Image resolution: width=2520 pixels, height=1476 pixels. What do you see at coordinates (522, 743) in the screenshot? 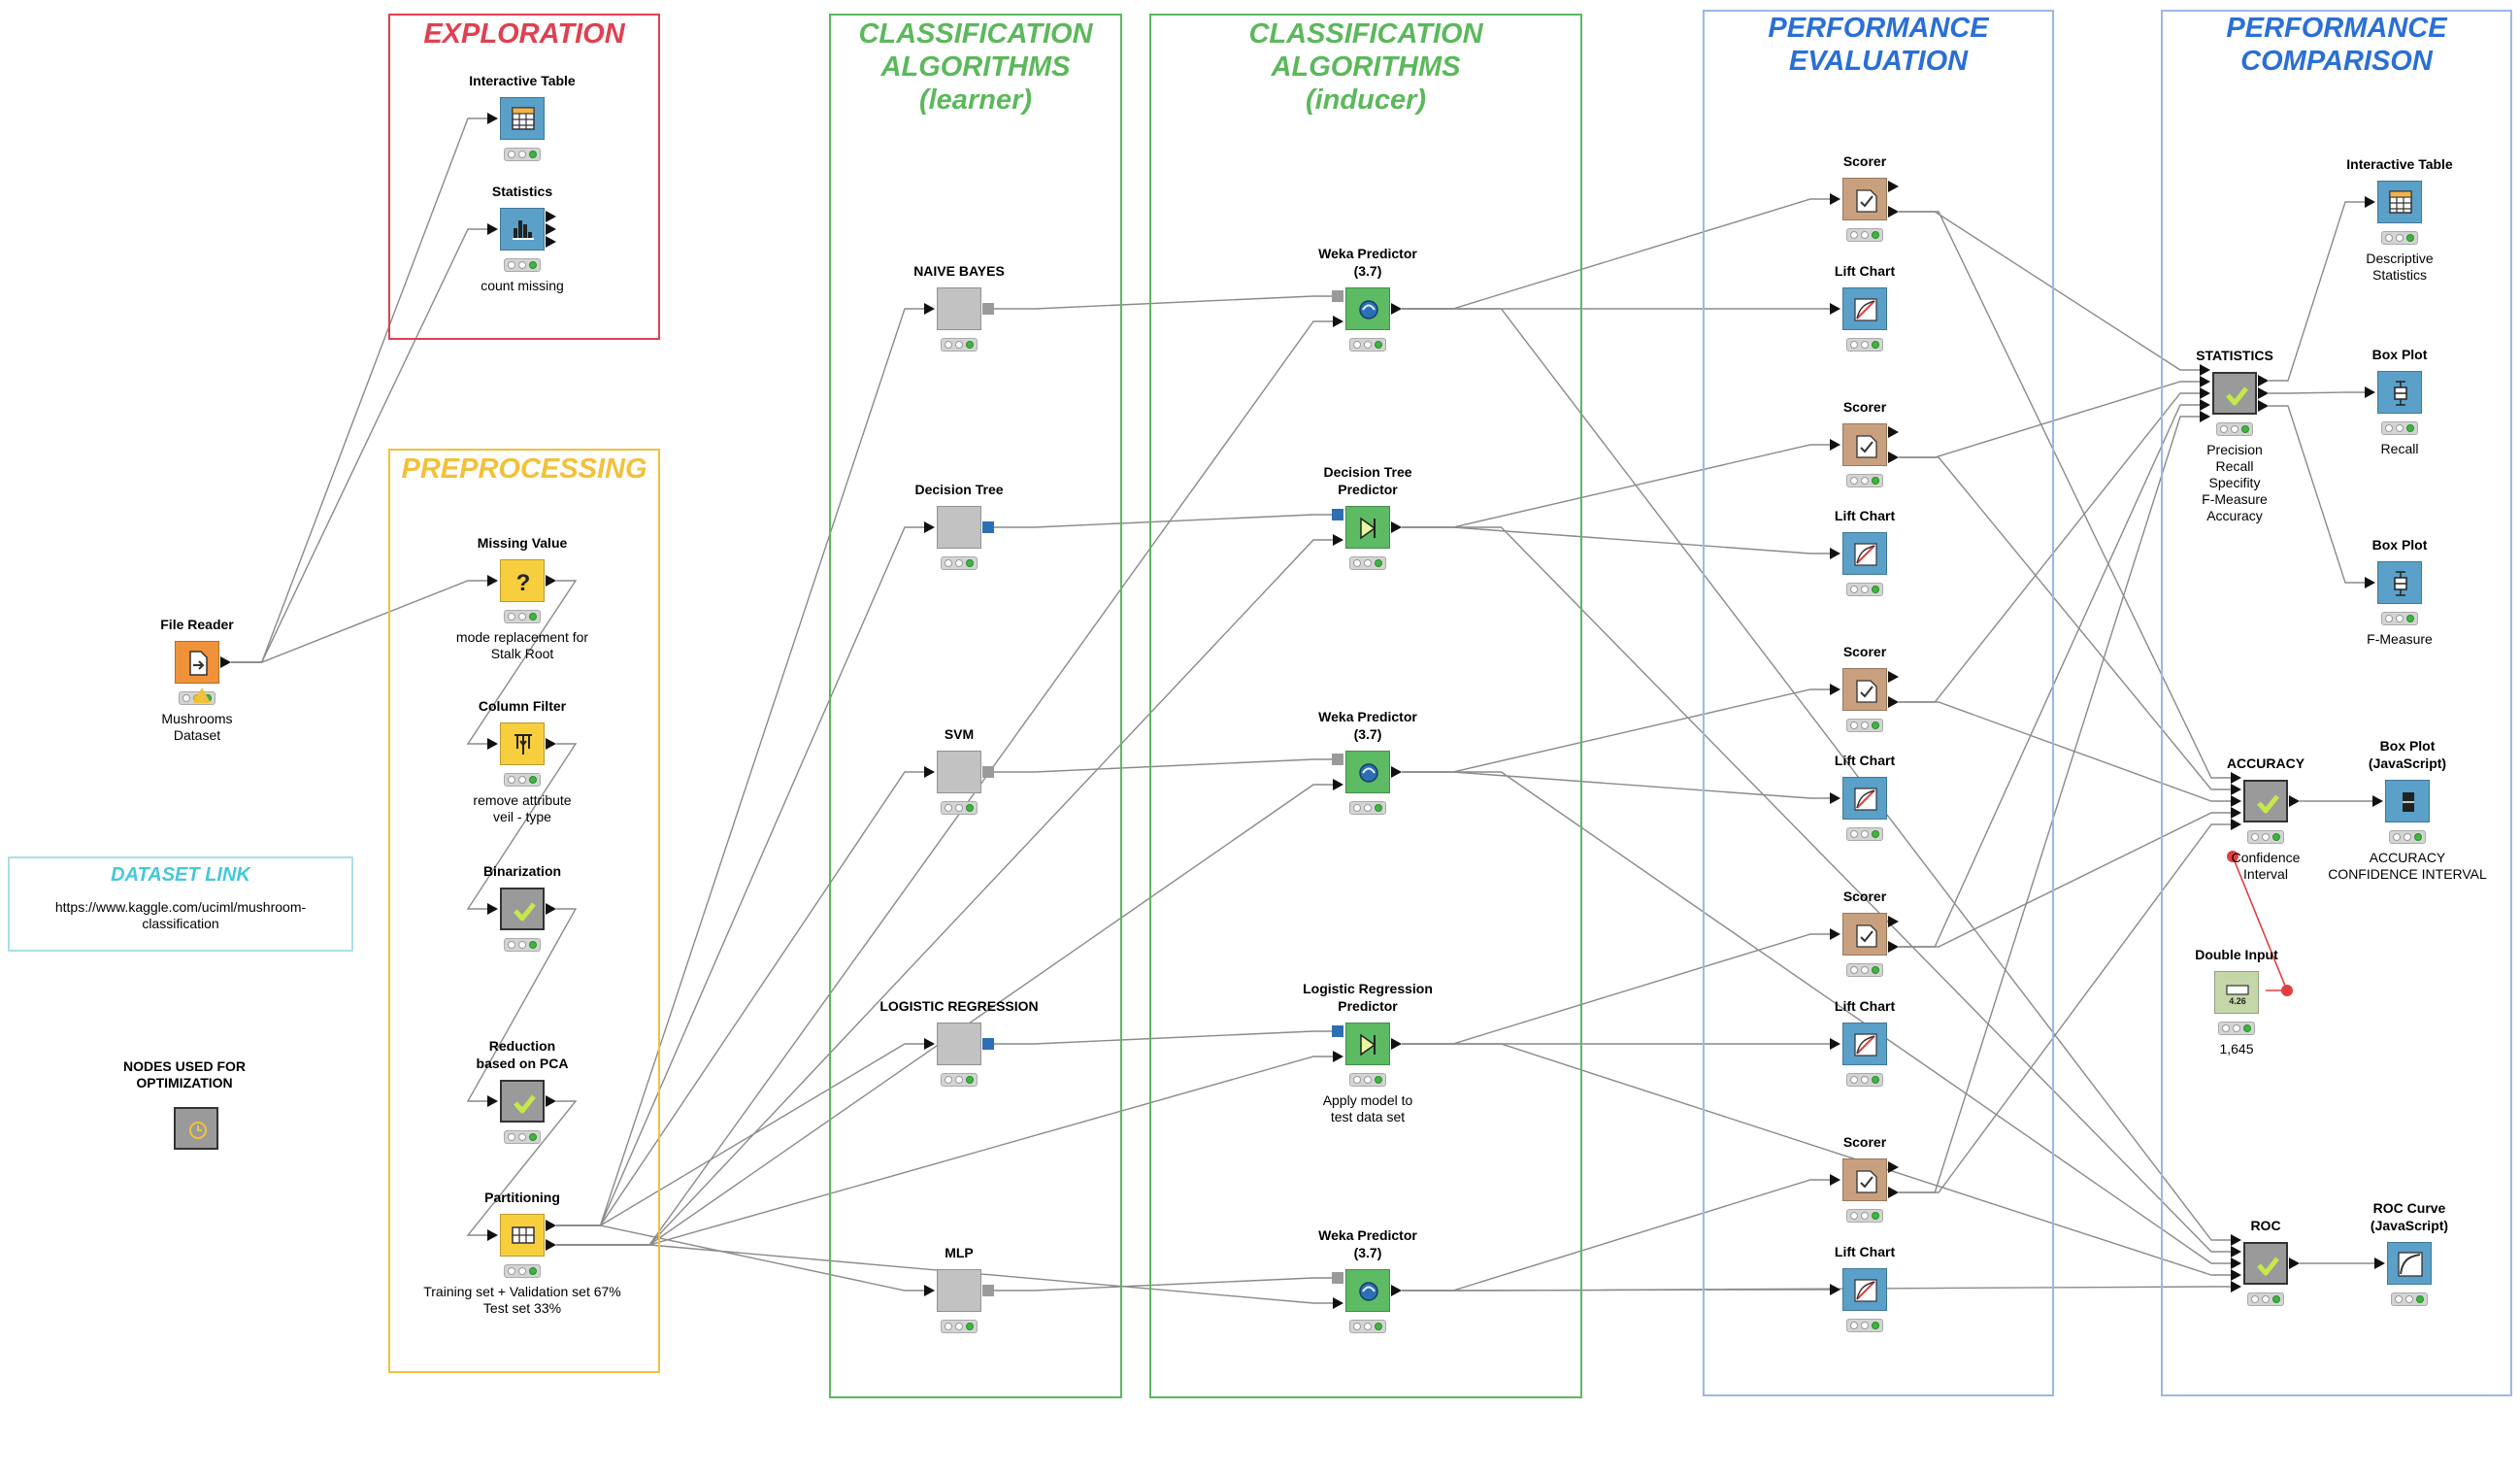
I see `filter-icon` at bounding box center [522, 743].